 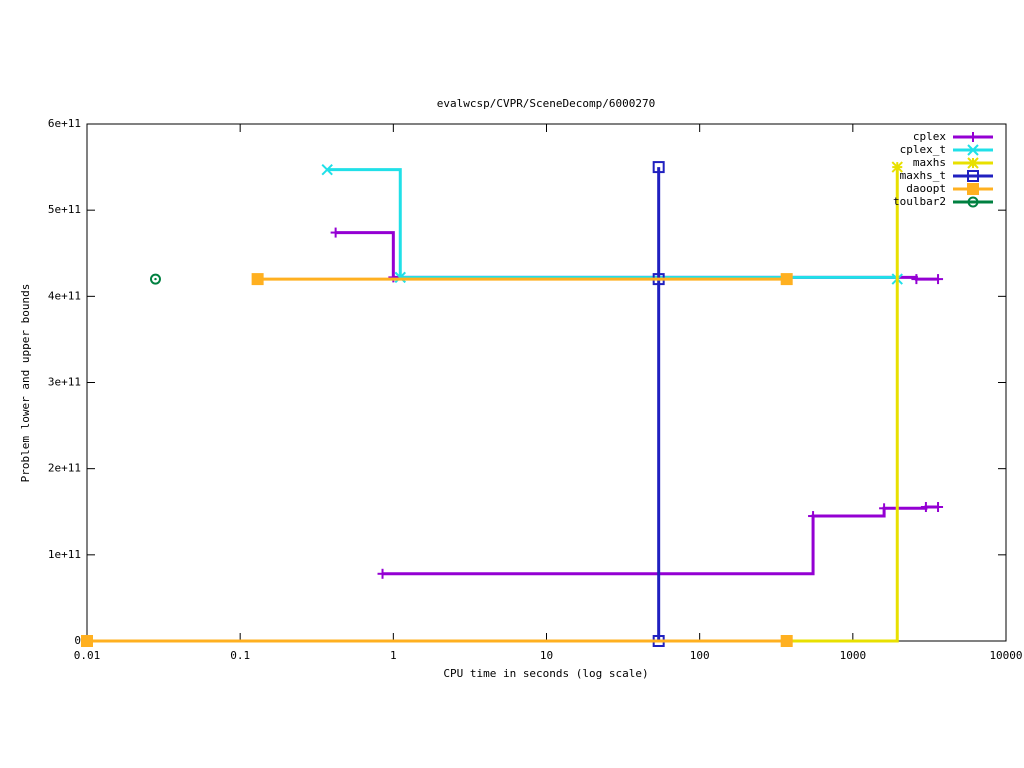 I want to click on x-tick-label: 100, so click(x=700, y=655).